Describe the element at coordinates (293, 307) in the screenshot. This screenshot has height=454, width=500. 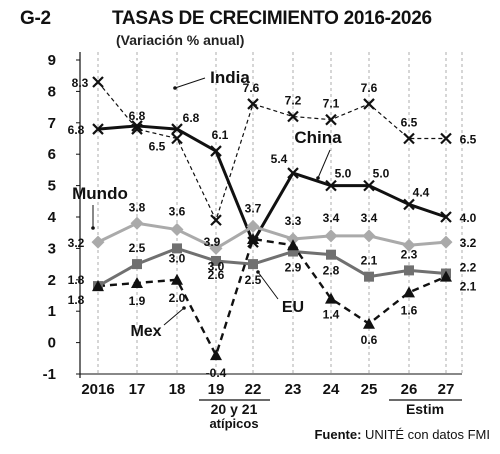
I see `series-name-eu: EU` at that location.